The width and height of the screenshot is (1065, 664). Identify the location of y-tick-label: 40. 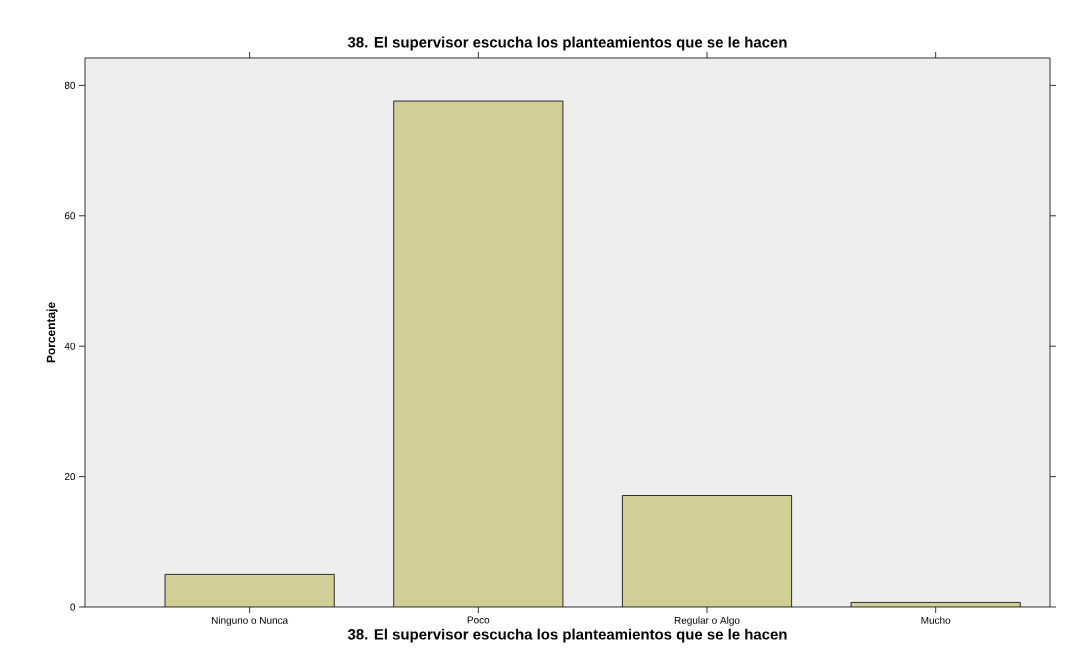
(70, 346).